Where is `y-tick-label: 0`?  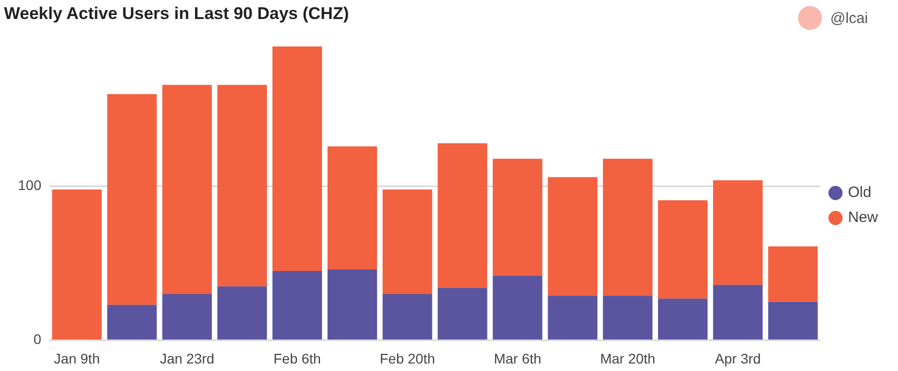 y-tick-label: 0 is located at coordinates (38, 339).